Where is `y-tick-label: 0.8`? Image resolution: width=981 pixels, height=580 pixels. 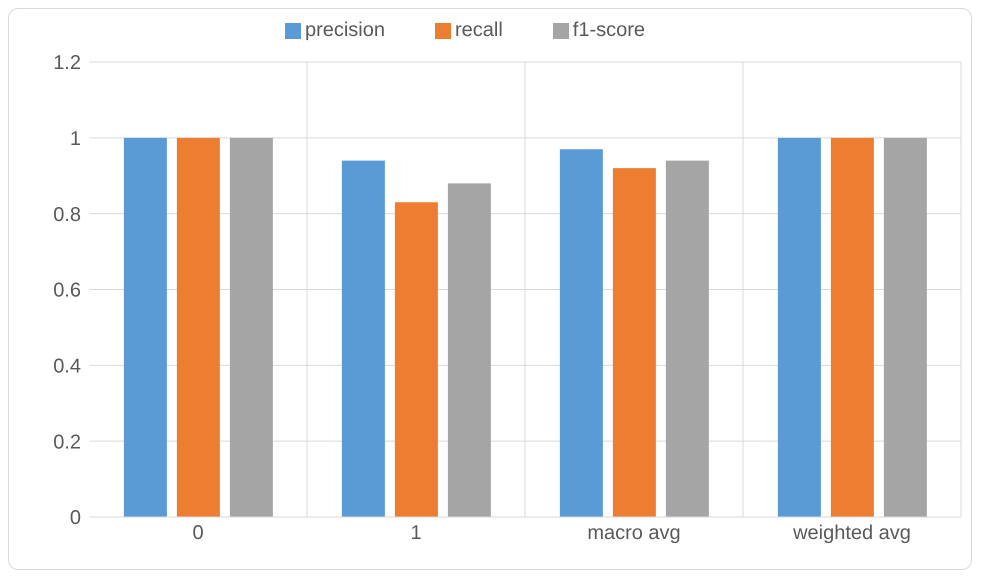 y-tick-label: 0.8 is located at coordinates (67, 215).